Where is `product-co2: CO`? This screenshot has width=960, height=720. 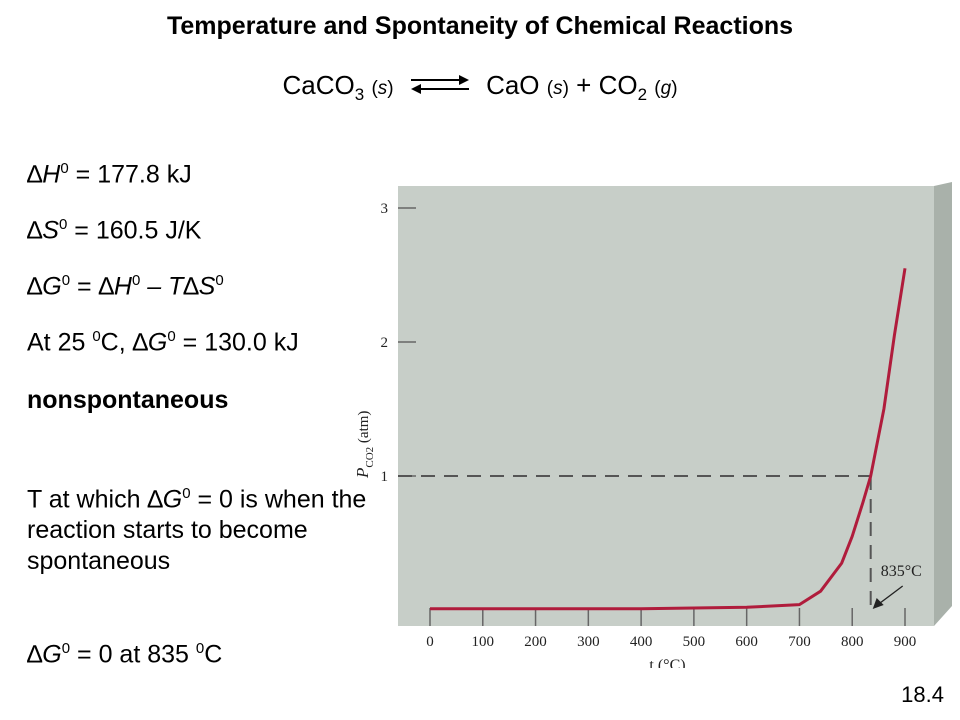
product-co2: CO is located at coordinates (618, 85).